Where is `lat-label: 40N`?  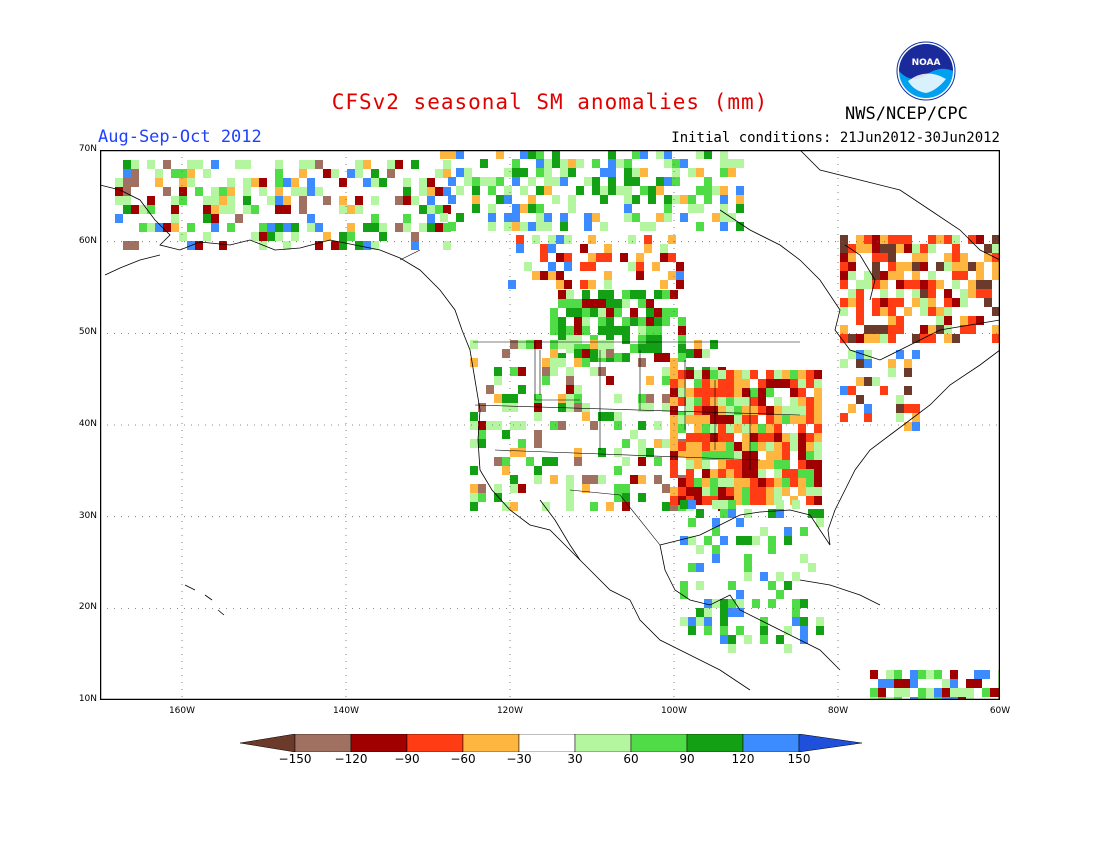
lat-label: 40N is located at coordinates (87, 424).